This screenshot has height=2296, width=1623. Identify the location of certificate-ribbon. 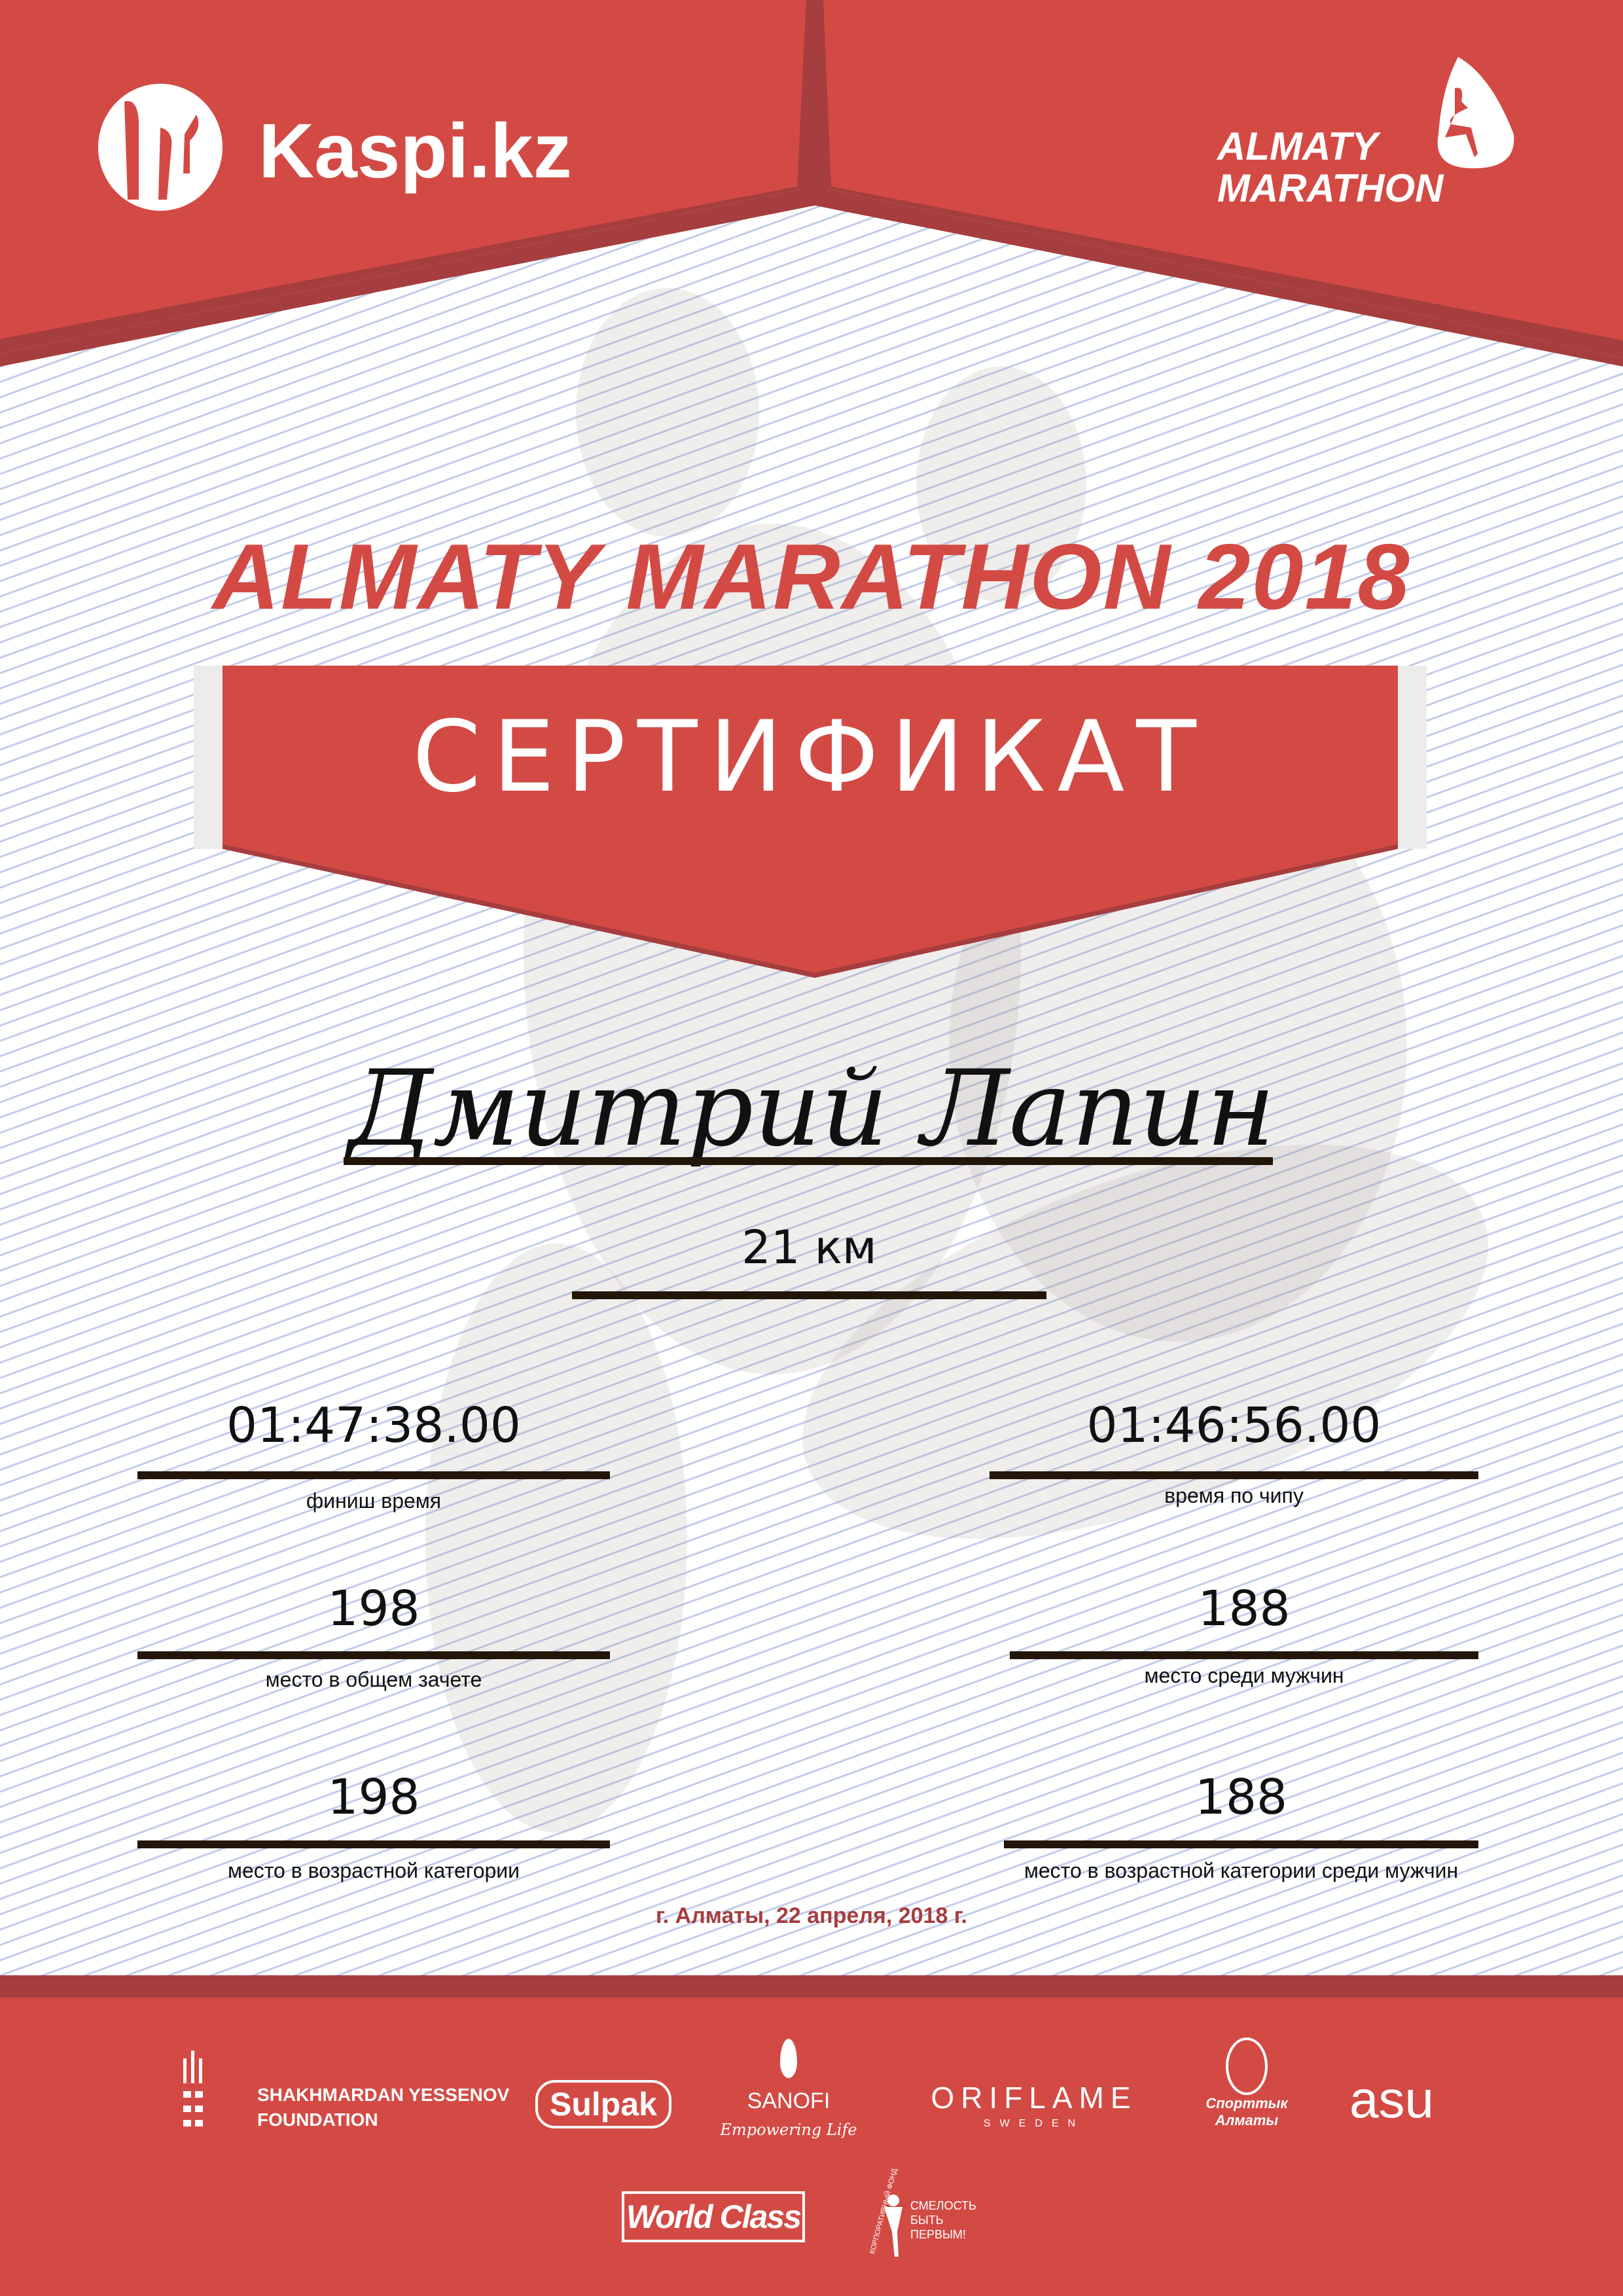
(810, 822).